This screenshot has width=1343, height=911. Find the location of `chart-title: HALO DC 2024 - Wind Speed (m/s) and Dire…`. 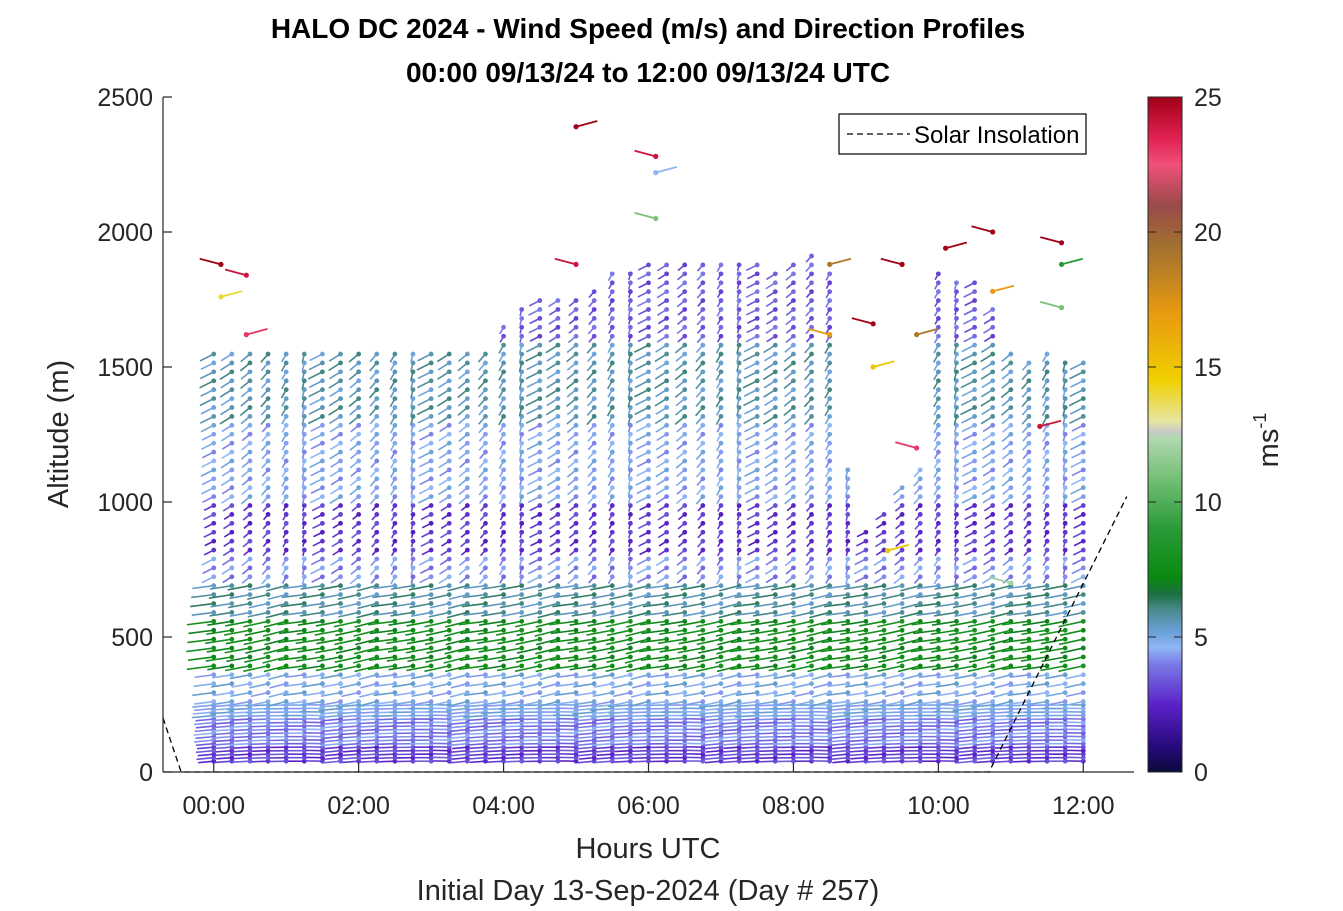

chart-title: HALO DC 2024 - Wind Speed (m/s) and Dire… is located at coordinates (648, 28).